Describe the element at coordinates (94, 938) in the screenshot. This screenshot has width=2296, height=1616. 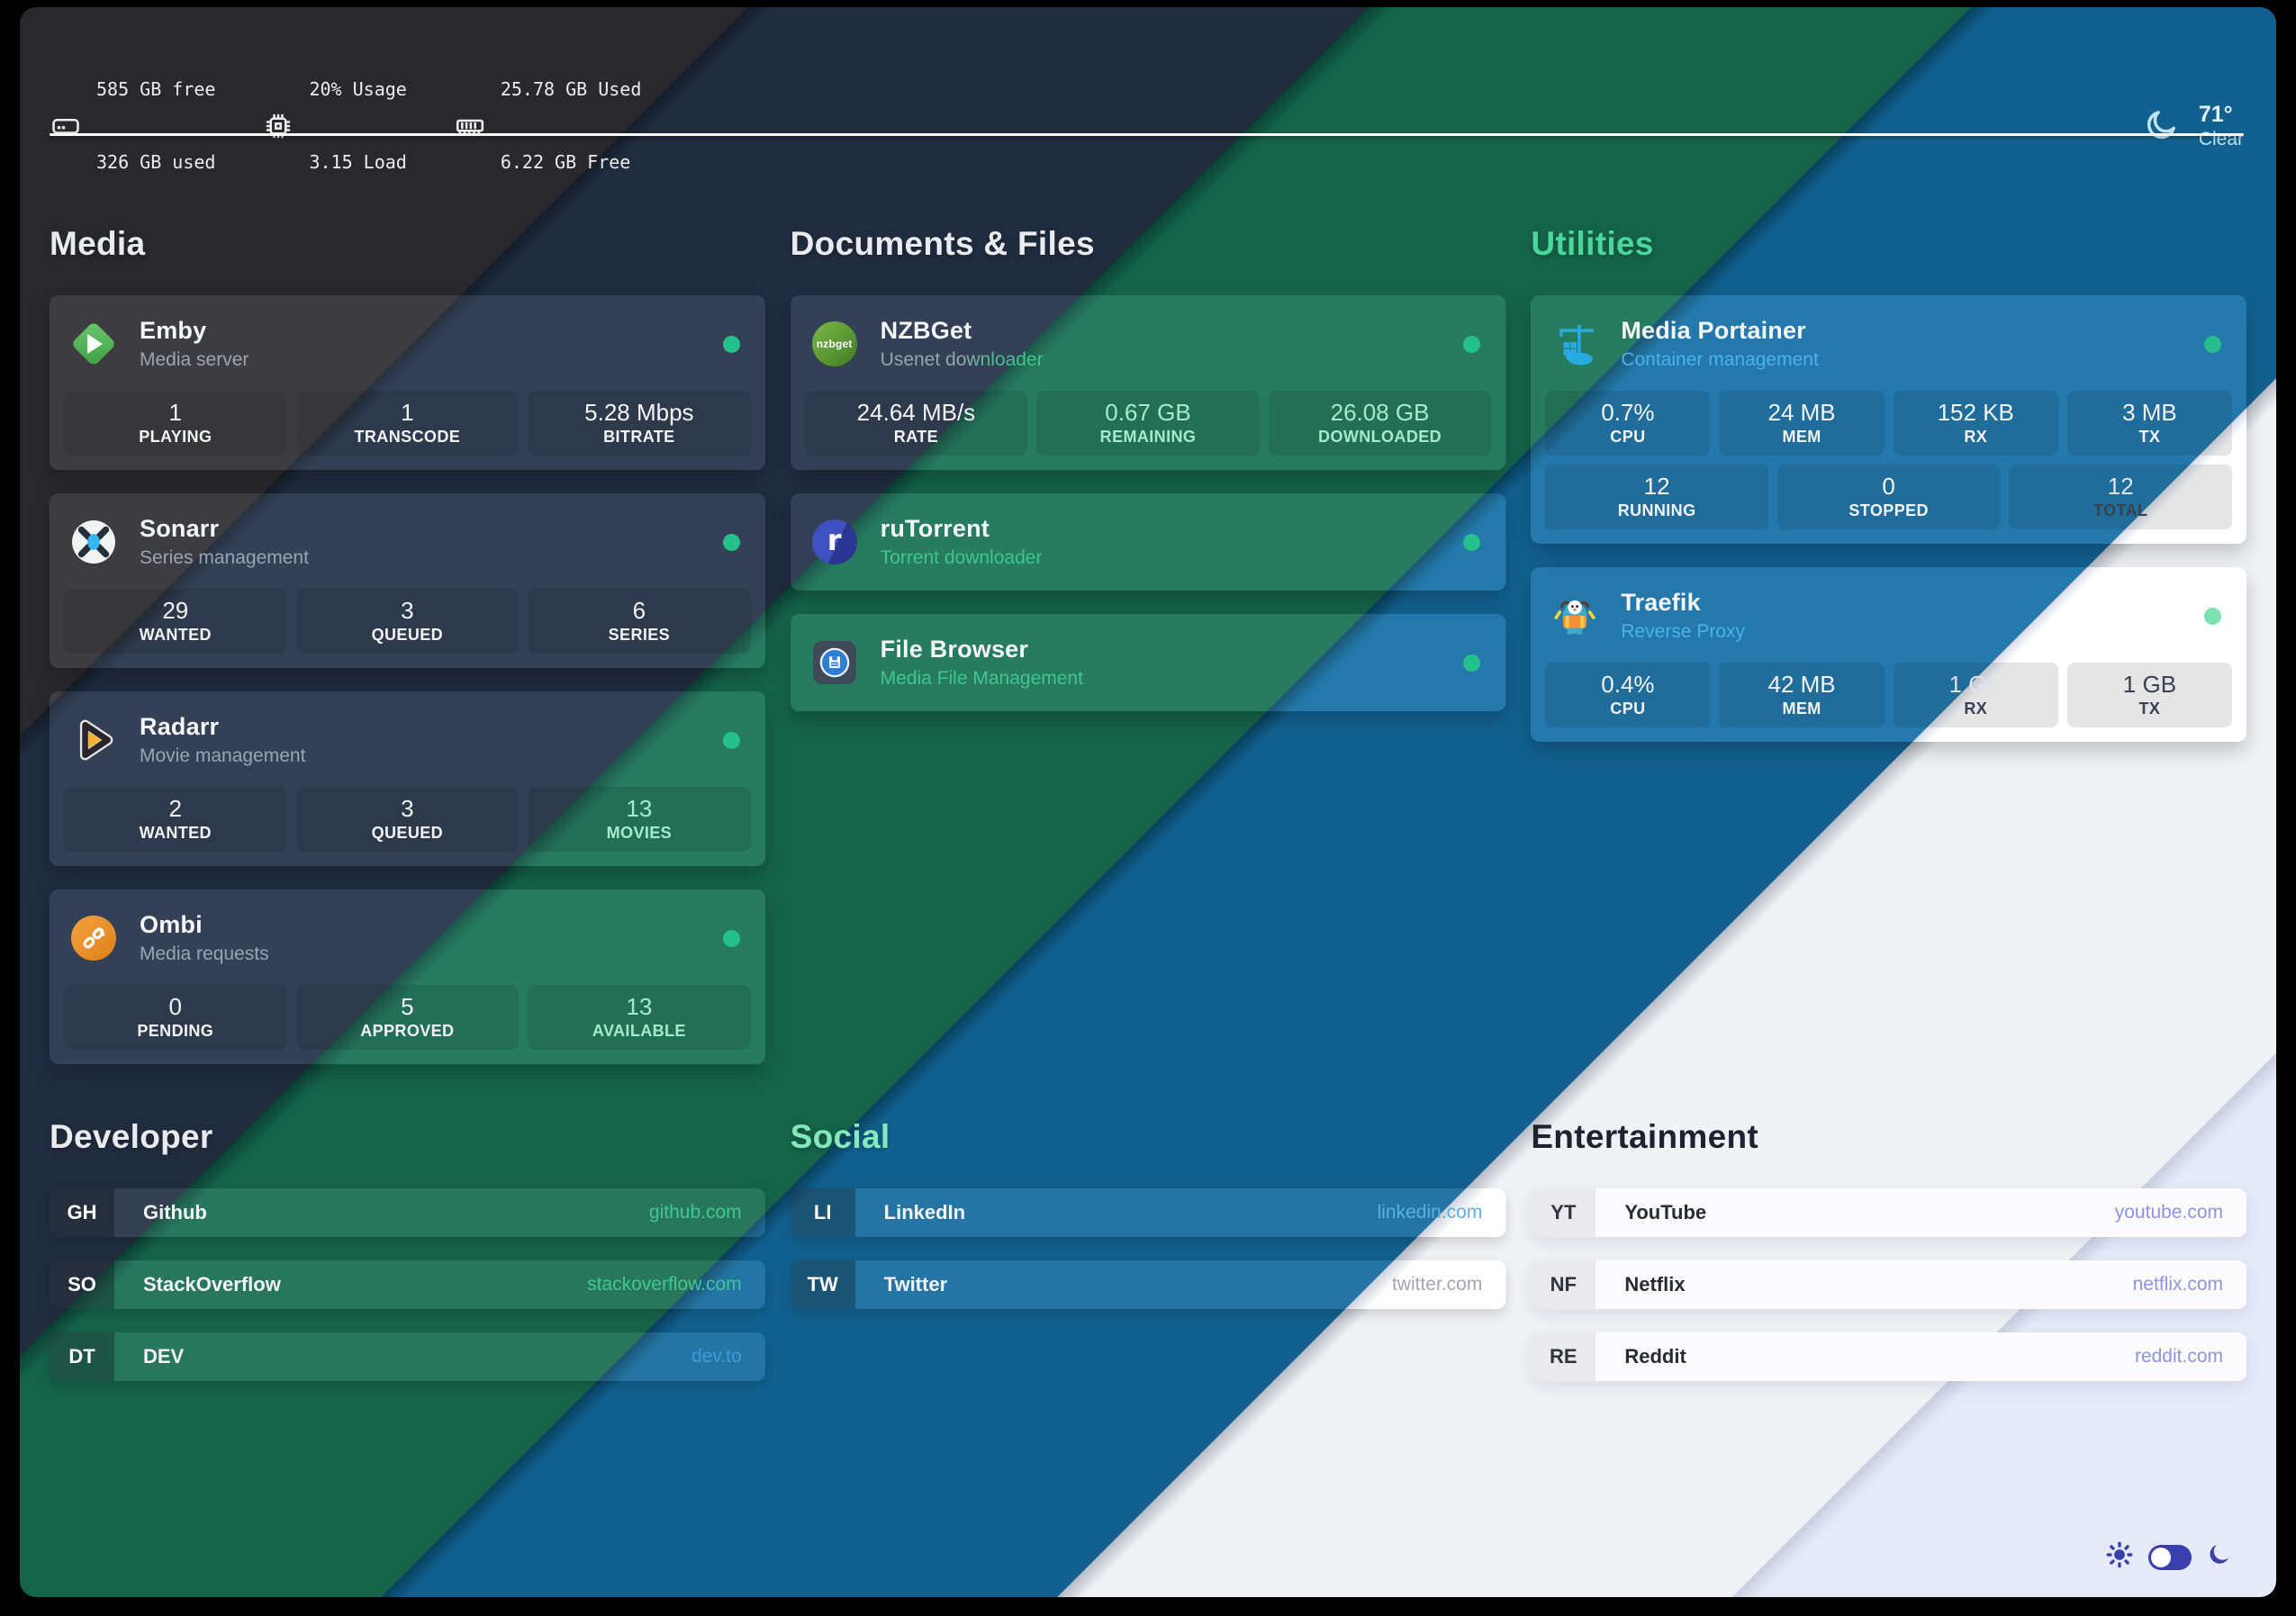
I see `ombi-icon` at that location.